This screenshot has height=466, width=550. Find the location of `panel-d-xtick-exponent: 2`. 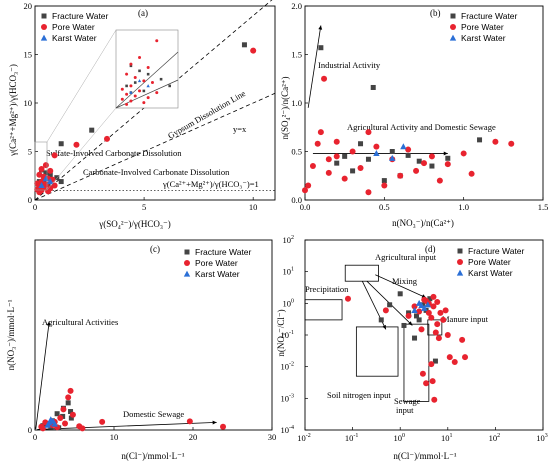

panel-d-xtick-exponent: 2 is located at coordinates (498, 436).